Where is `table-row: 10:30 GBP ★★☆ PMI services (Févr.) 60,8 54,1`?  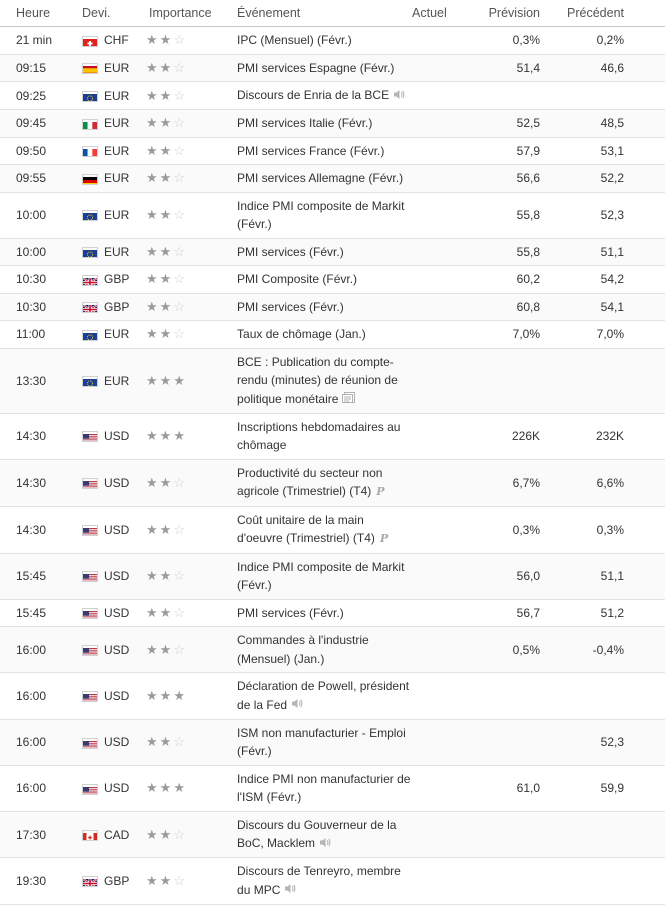
table-row: 10:30 GBP ★★☆ PMI services (Févr.) 60,8 54,1 is located at coordinates (332, 307).